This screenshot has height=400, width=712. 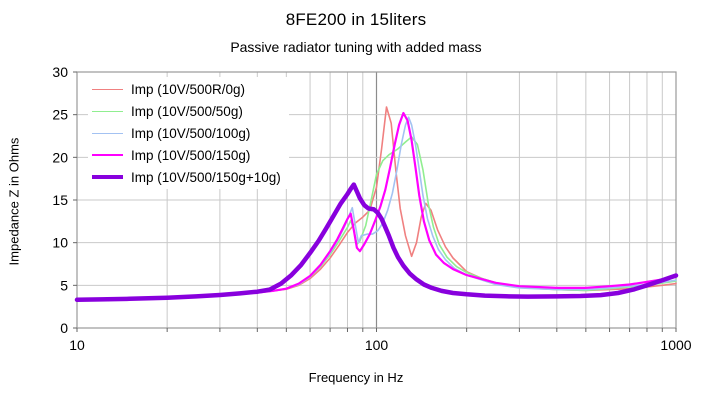 What do you see at coordinates (191, 155) in the screenshot?
I see `legend-label: Imp (10V/500/150g)` at bounding box center [191, 155].